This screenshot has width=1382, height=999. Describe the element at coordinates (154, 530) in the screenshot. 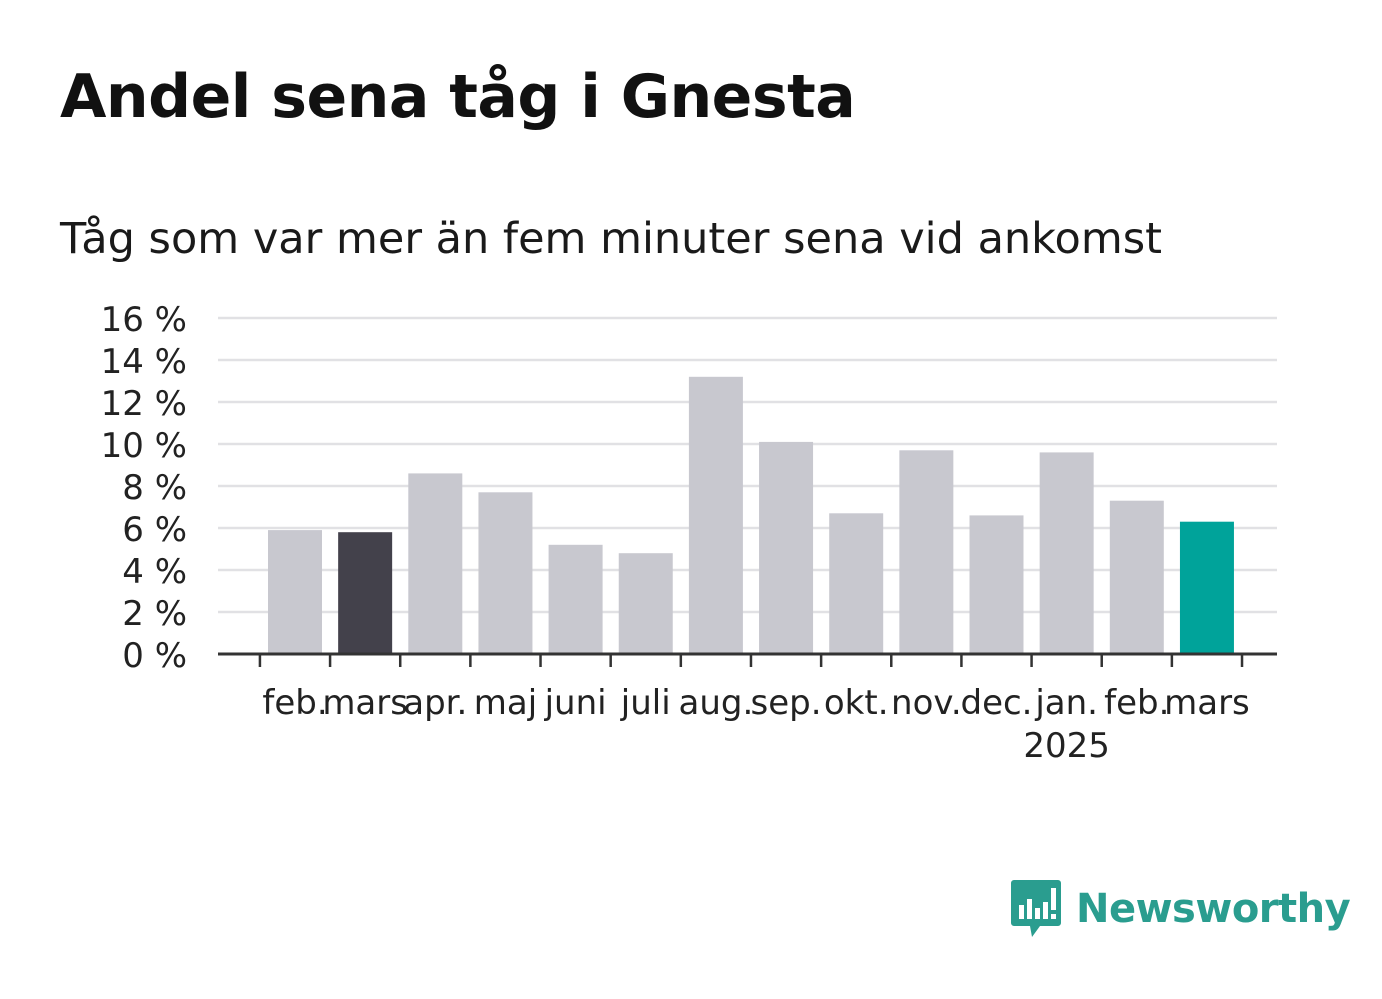

I see `y-tick-label: 6 %` at that location.